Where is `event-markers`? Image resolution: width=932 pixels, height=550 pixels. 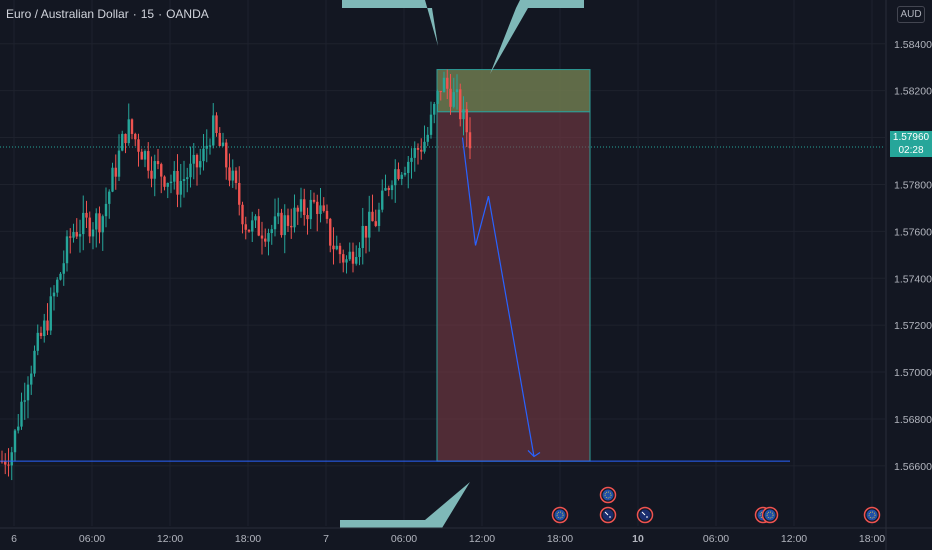
event-markers is located at coordinates (716, 505).